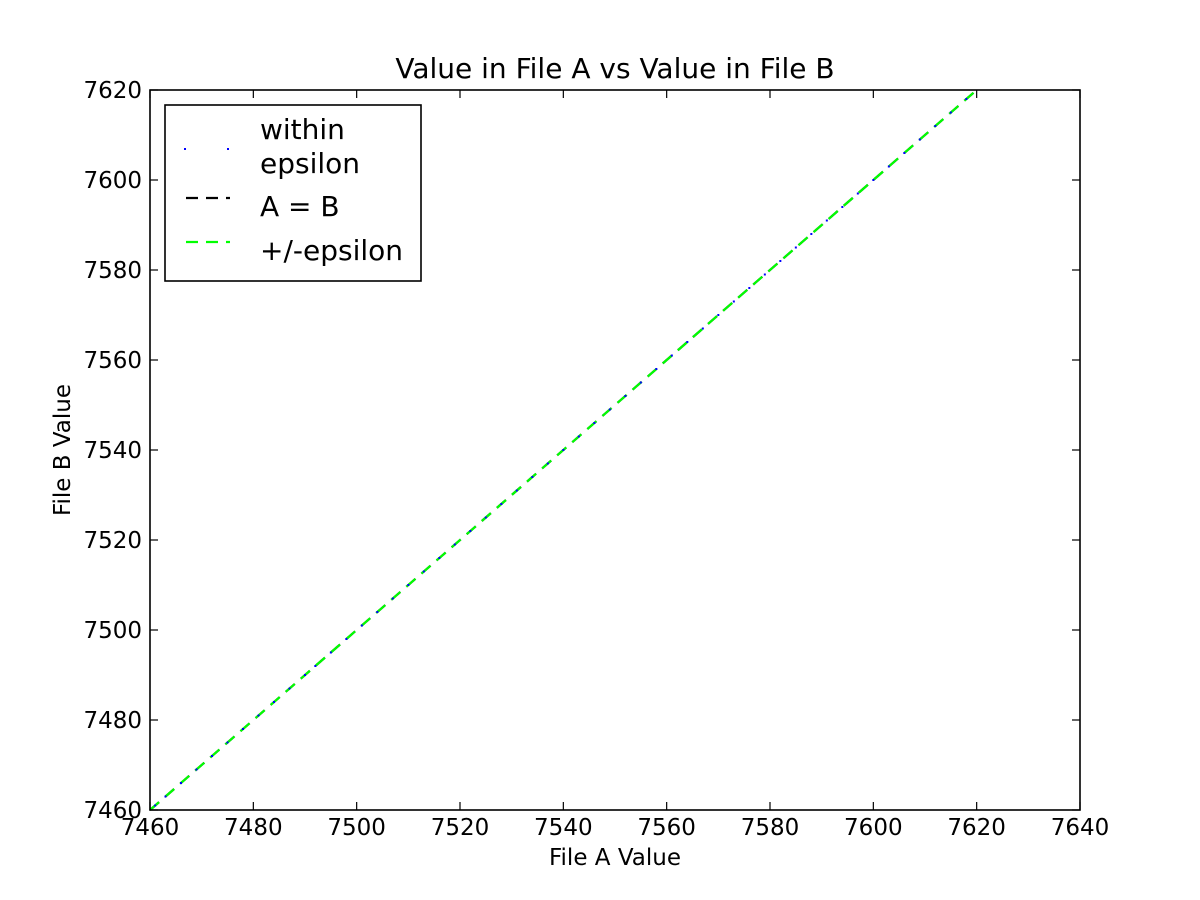 The height and width of the screenshot is (900, 1200). I want to click on legend-label: within, so click(302, 129).